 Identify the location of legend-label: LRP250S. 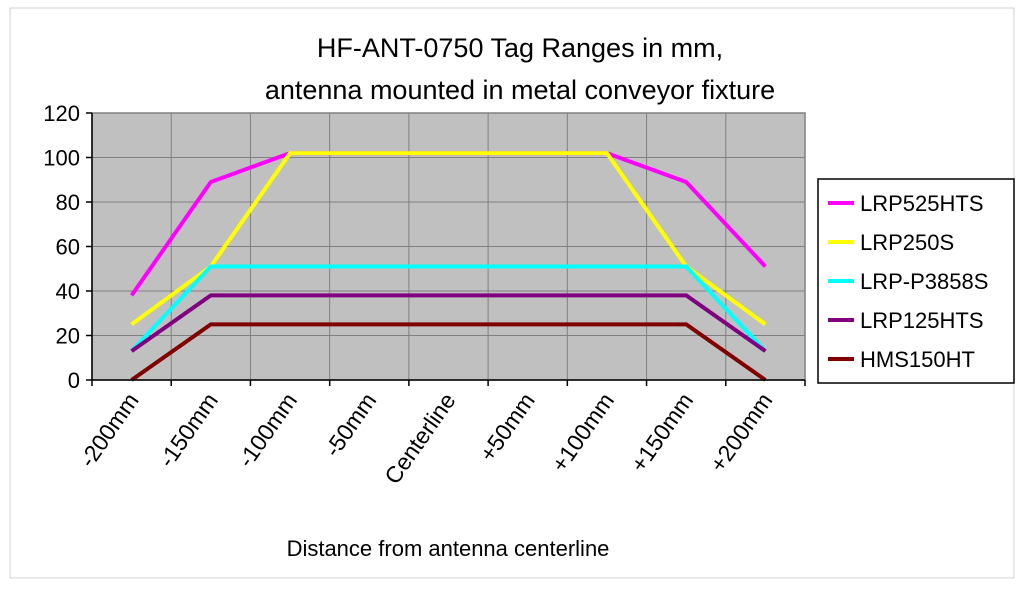
(907, 242).